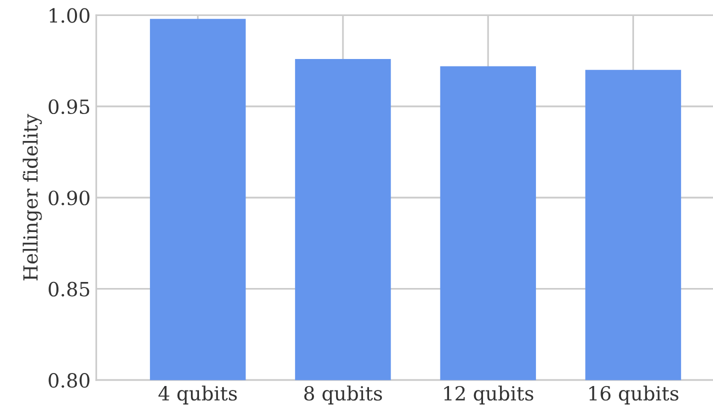 This screenshot has height=410, width=713. Describe the element at coordinates (32, 197) in the screenshot. I see `y-axis-title: Hellinger fidelity` at that location.